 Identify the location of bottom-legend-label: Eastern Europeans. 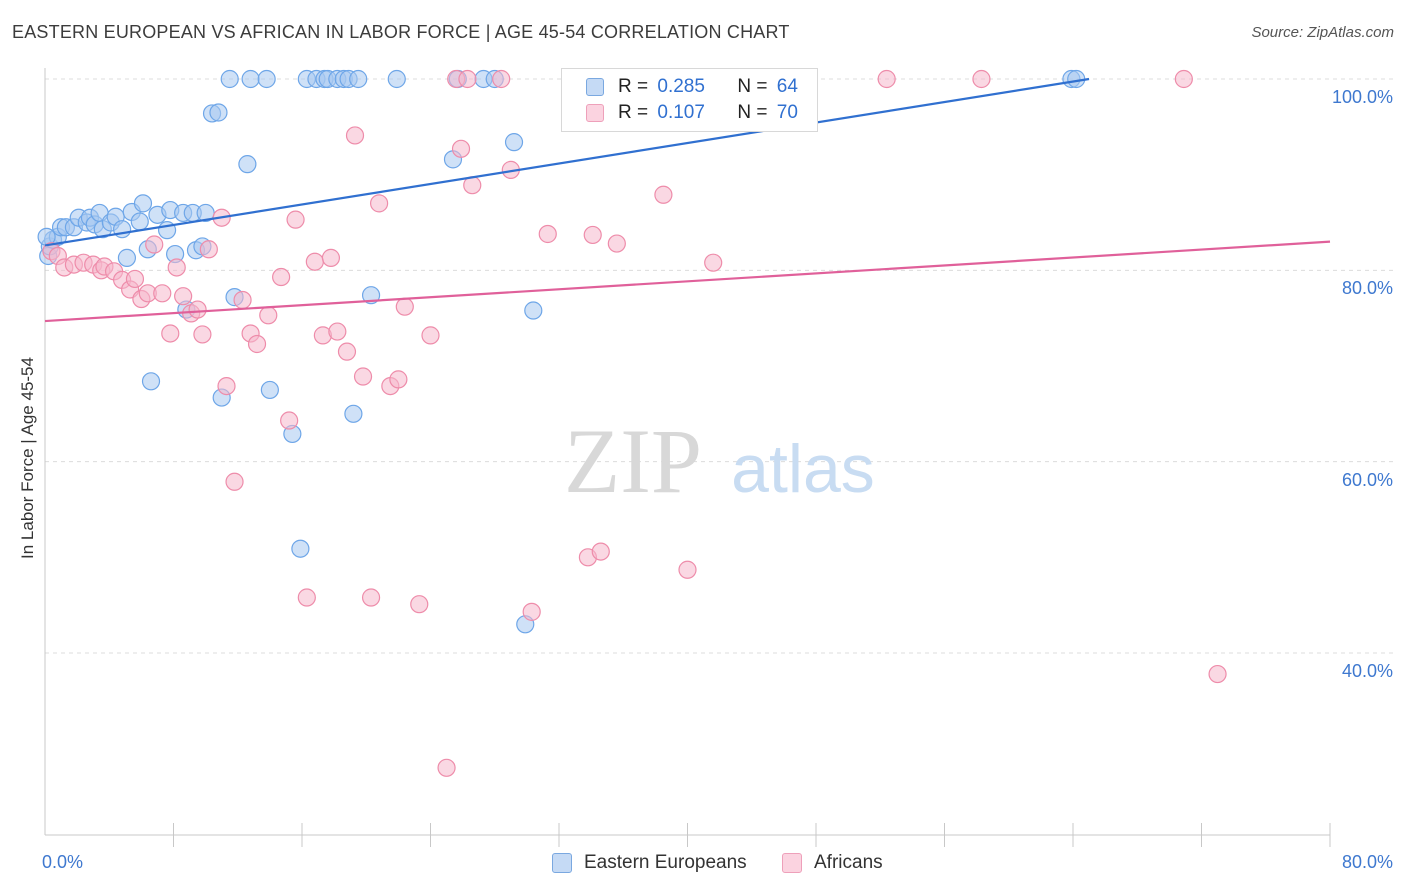
(665, 862).